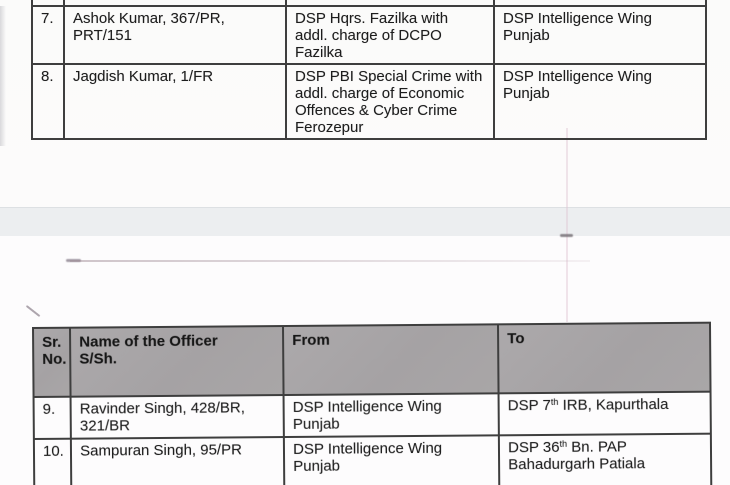 Image resolution: width=730 pixels, height=485 pixels. Describe the element at coordinates (52, 362) in the screenshot. I see `header-cell-sr-no: Sr. No.` at that location.